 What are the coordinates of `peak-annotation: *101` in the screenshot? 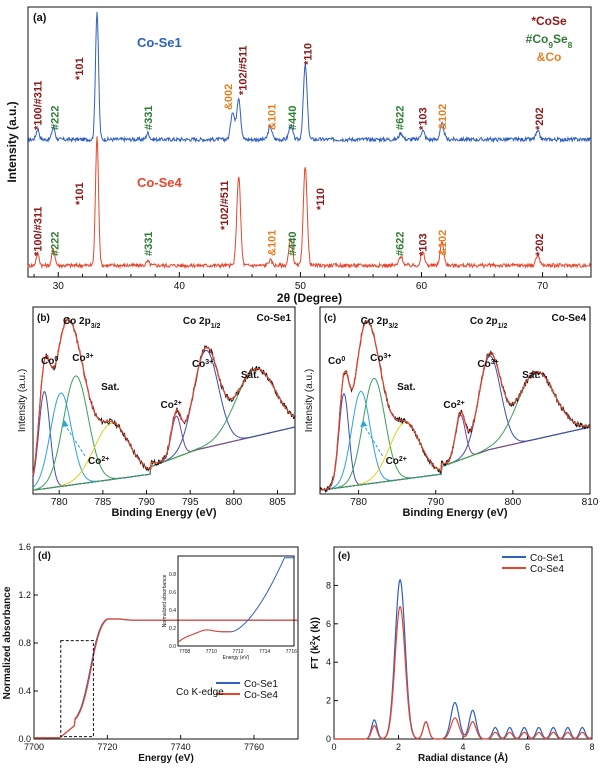 It's located at (80, 68).